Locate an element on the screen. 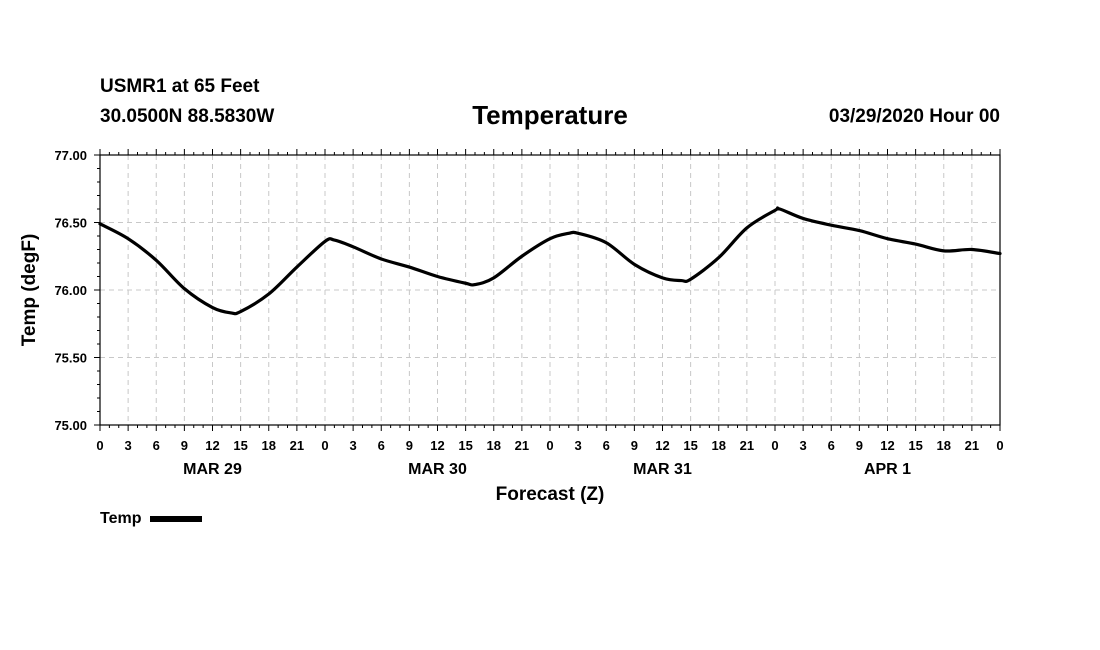 This screenshot has height=650, width=1100. day-label: MAR 30 is located at coordinates (437, 469).